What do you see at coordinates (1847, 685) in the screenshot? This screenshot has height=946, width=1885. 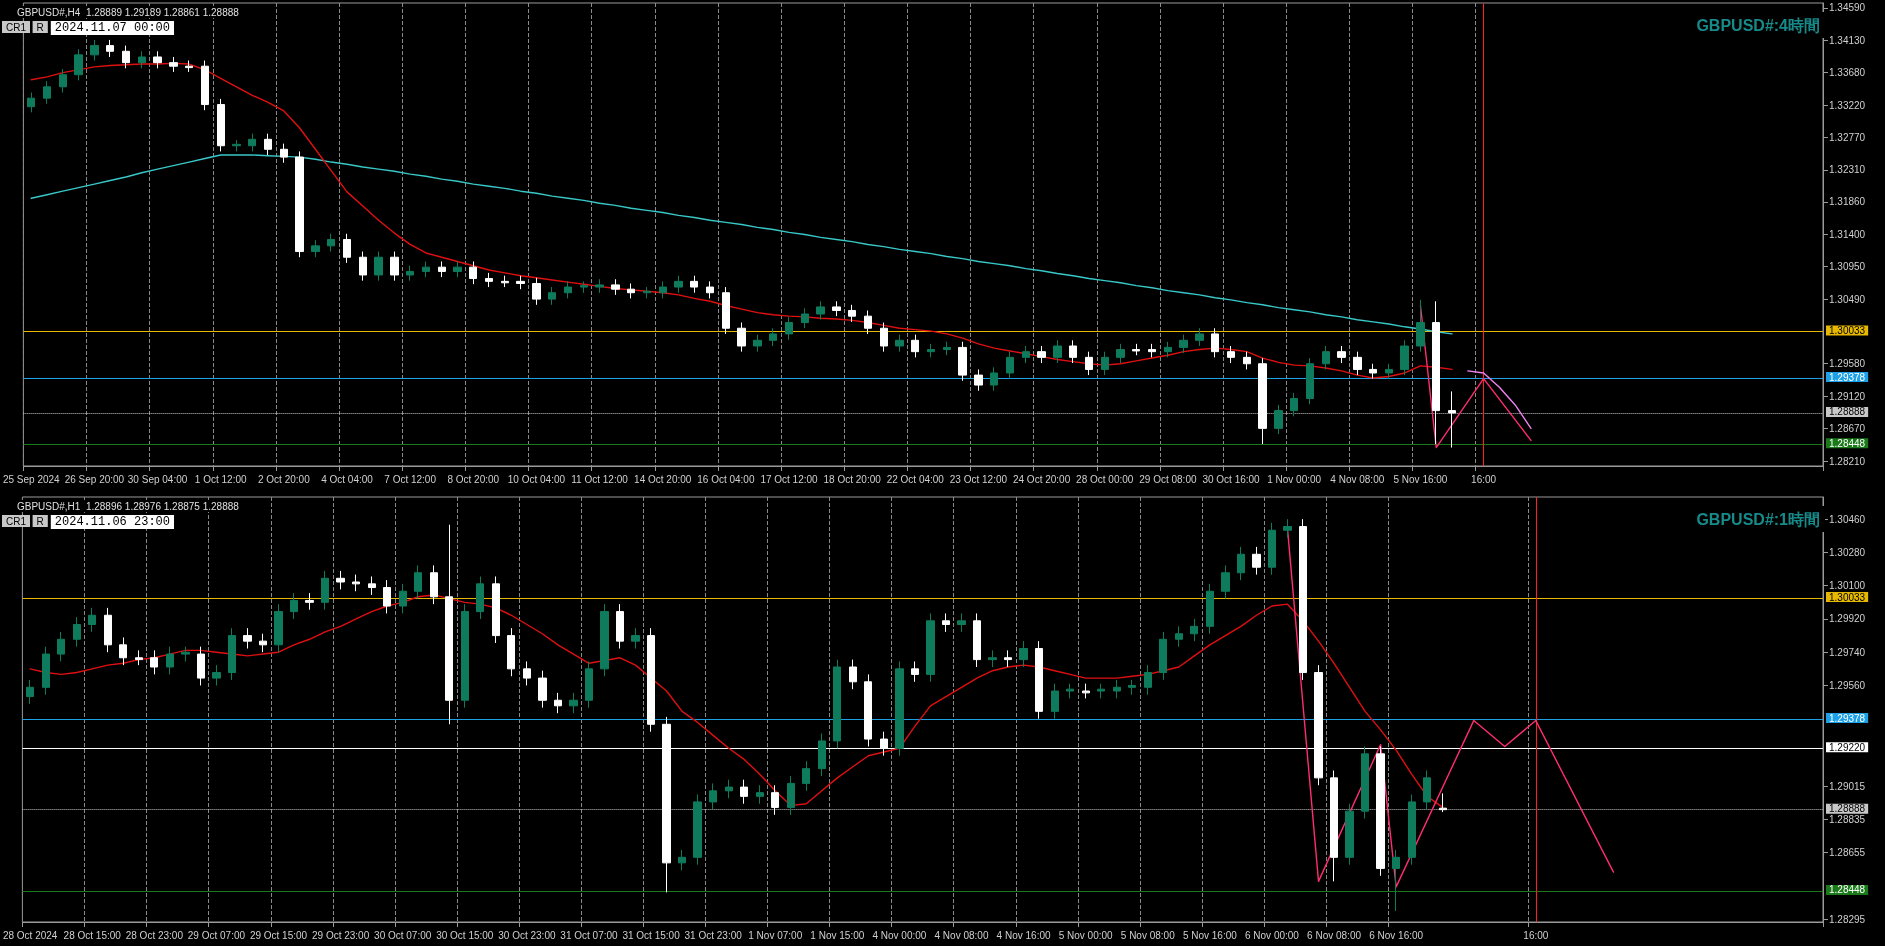 I see `y-tick-label: 1.29560` at bounding box center [1847, 685].